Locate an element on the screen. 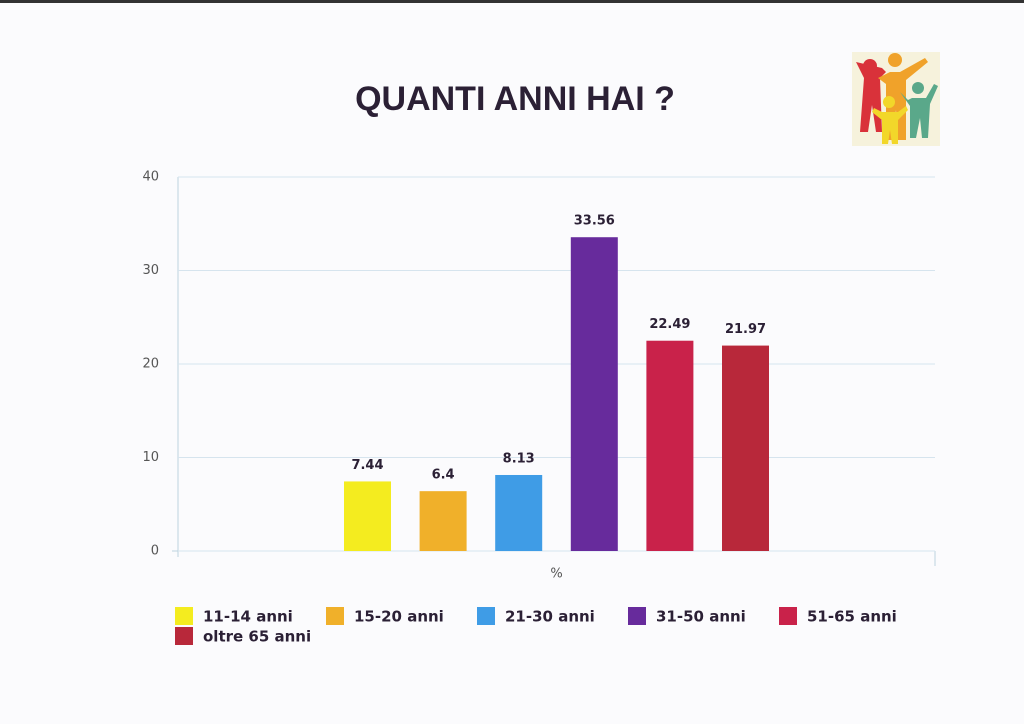  legend-label: 21-30 anni is located at coordinates (550, 617).